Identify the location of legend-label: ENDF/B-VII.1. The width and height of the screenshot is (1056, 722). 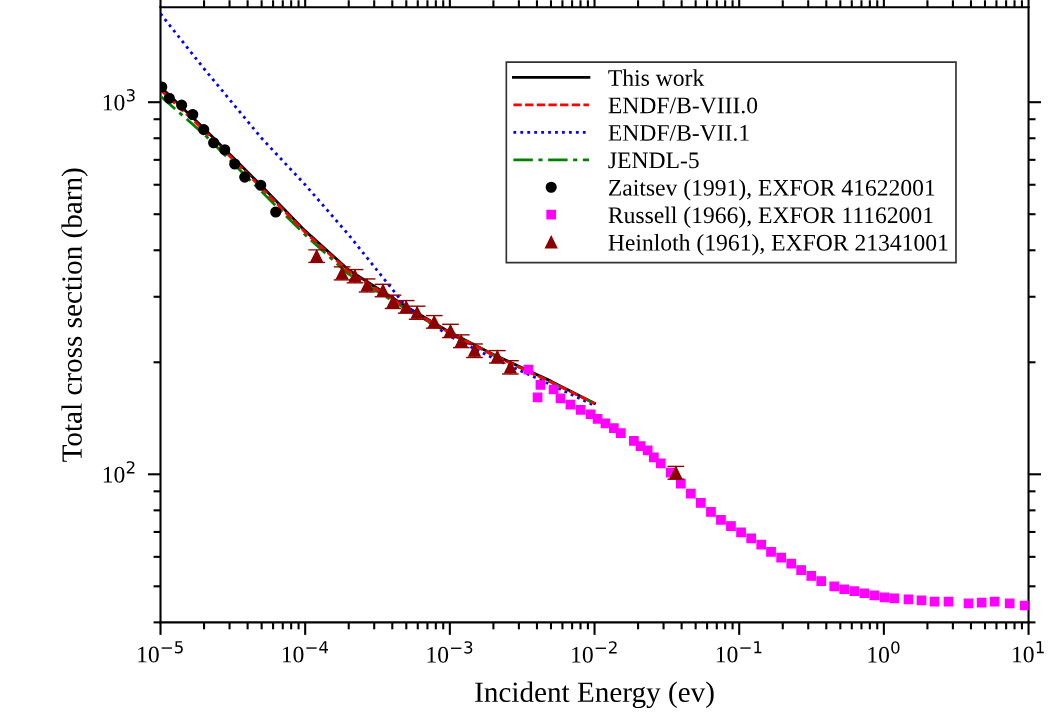
(678, 133).